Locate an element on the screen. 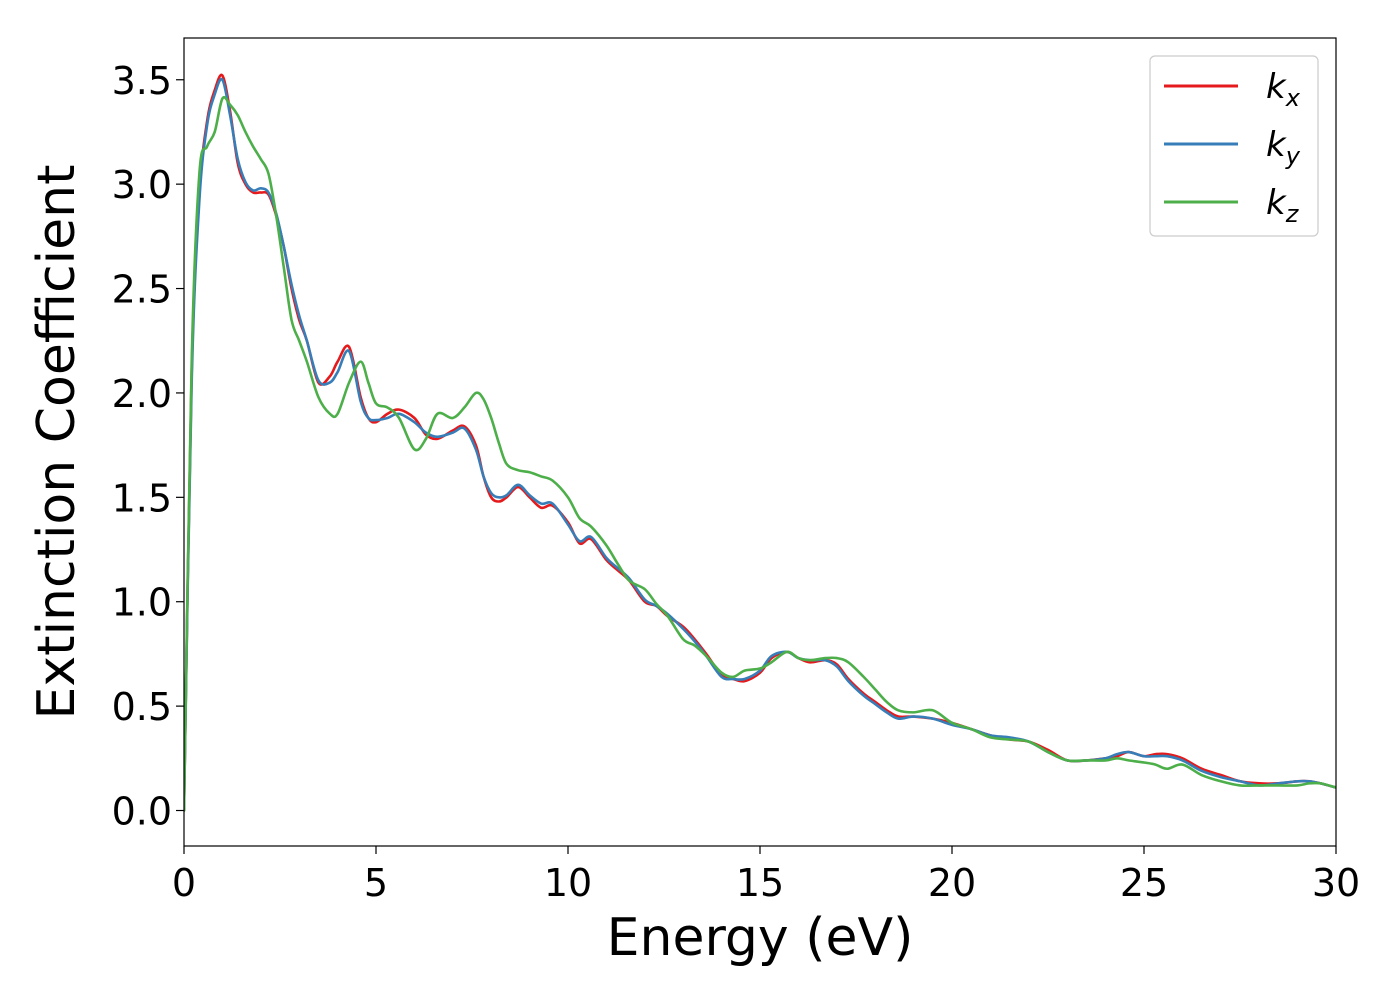 The height and width of the screenshot is (1000, 1400). legend-label-subscript: y is located at coordinates (1293, 156).